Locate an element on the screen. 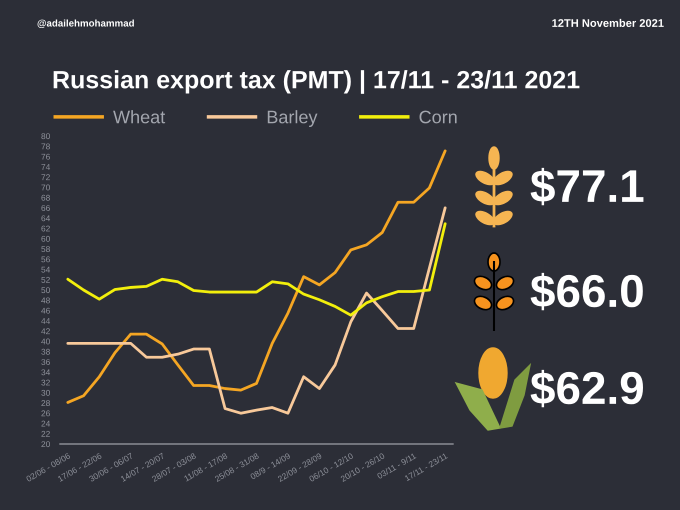 The height and width of the screenshot is (510, 680). y-tick-label: 26 is located at coordinates (45, 413).